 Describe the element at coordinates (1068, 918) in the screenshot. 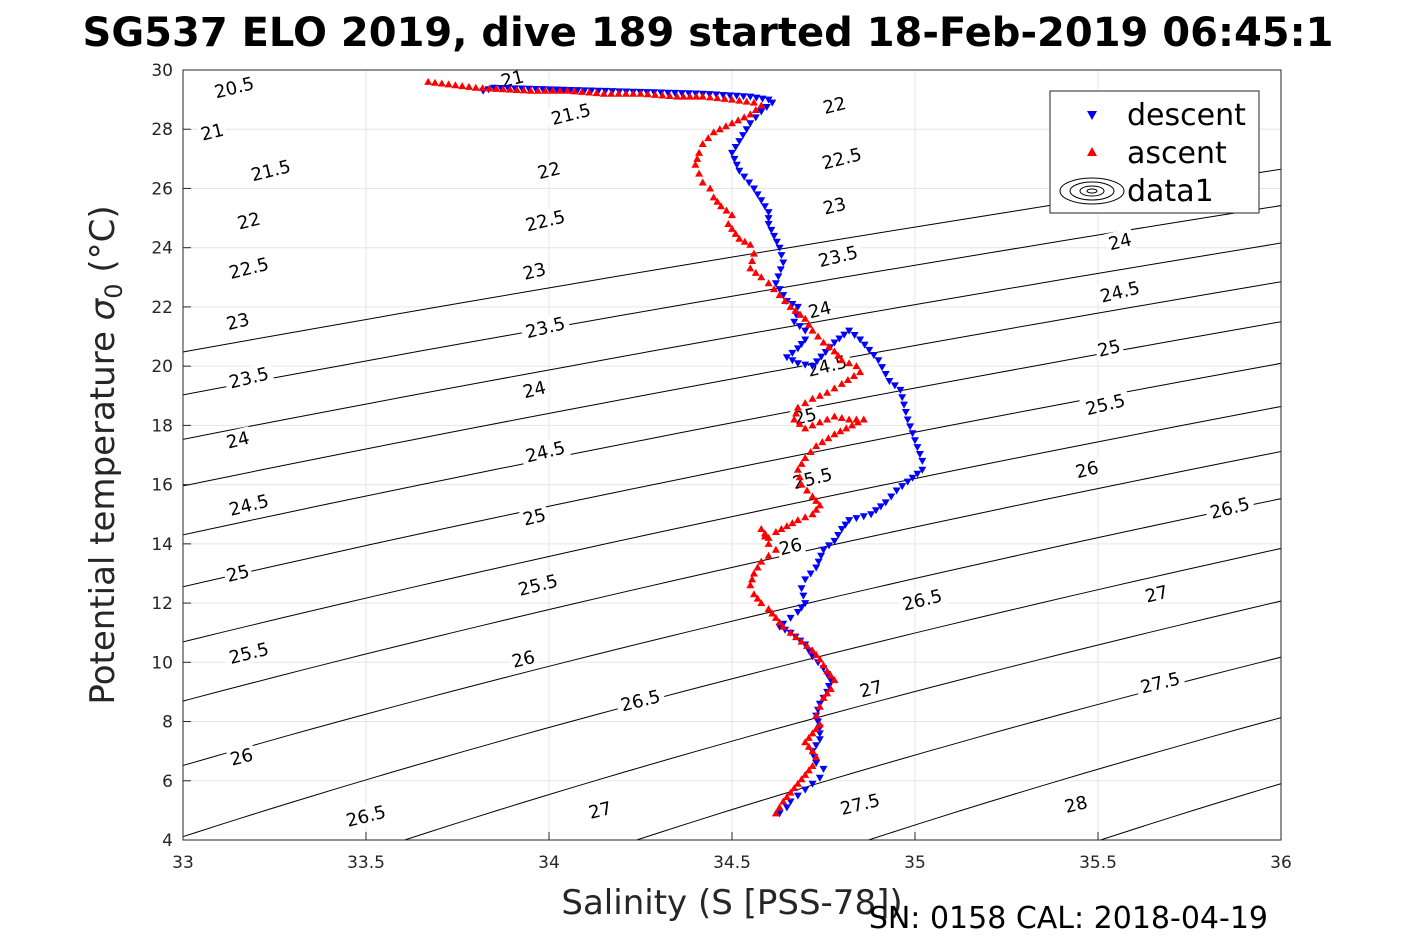

I see `footer-serial-cal: SN: 0158 CAL: 2018-04-19` at that location.